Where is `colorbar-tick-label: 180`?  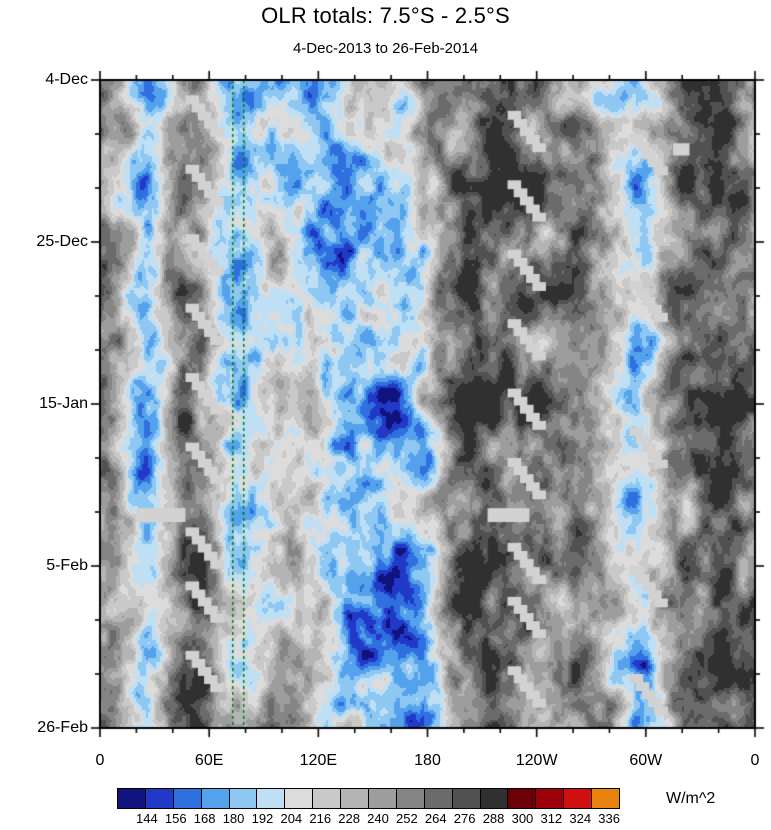
colorbar-tick-label: 180 is located at coordinates (233, 818).